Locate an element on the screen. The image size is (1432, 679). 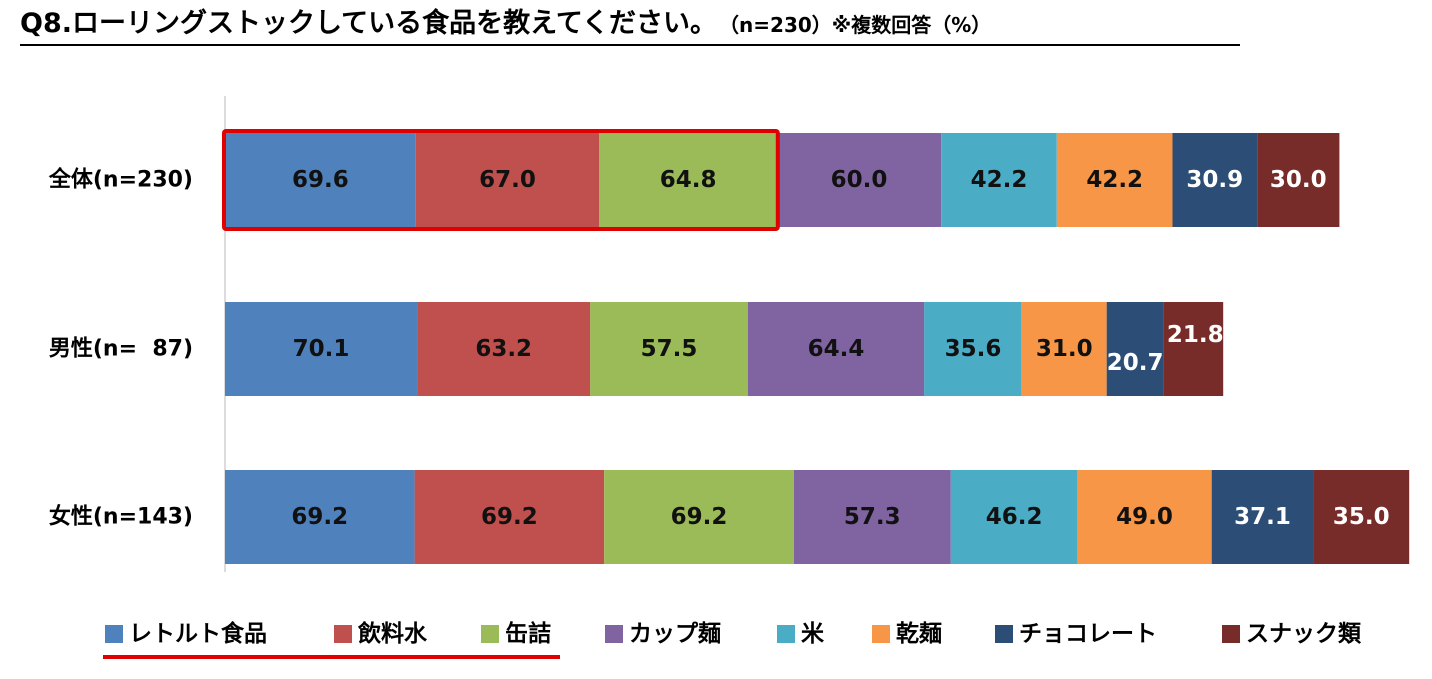
legend-label: 飲料水 is located at coordinates (392, 633).